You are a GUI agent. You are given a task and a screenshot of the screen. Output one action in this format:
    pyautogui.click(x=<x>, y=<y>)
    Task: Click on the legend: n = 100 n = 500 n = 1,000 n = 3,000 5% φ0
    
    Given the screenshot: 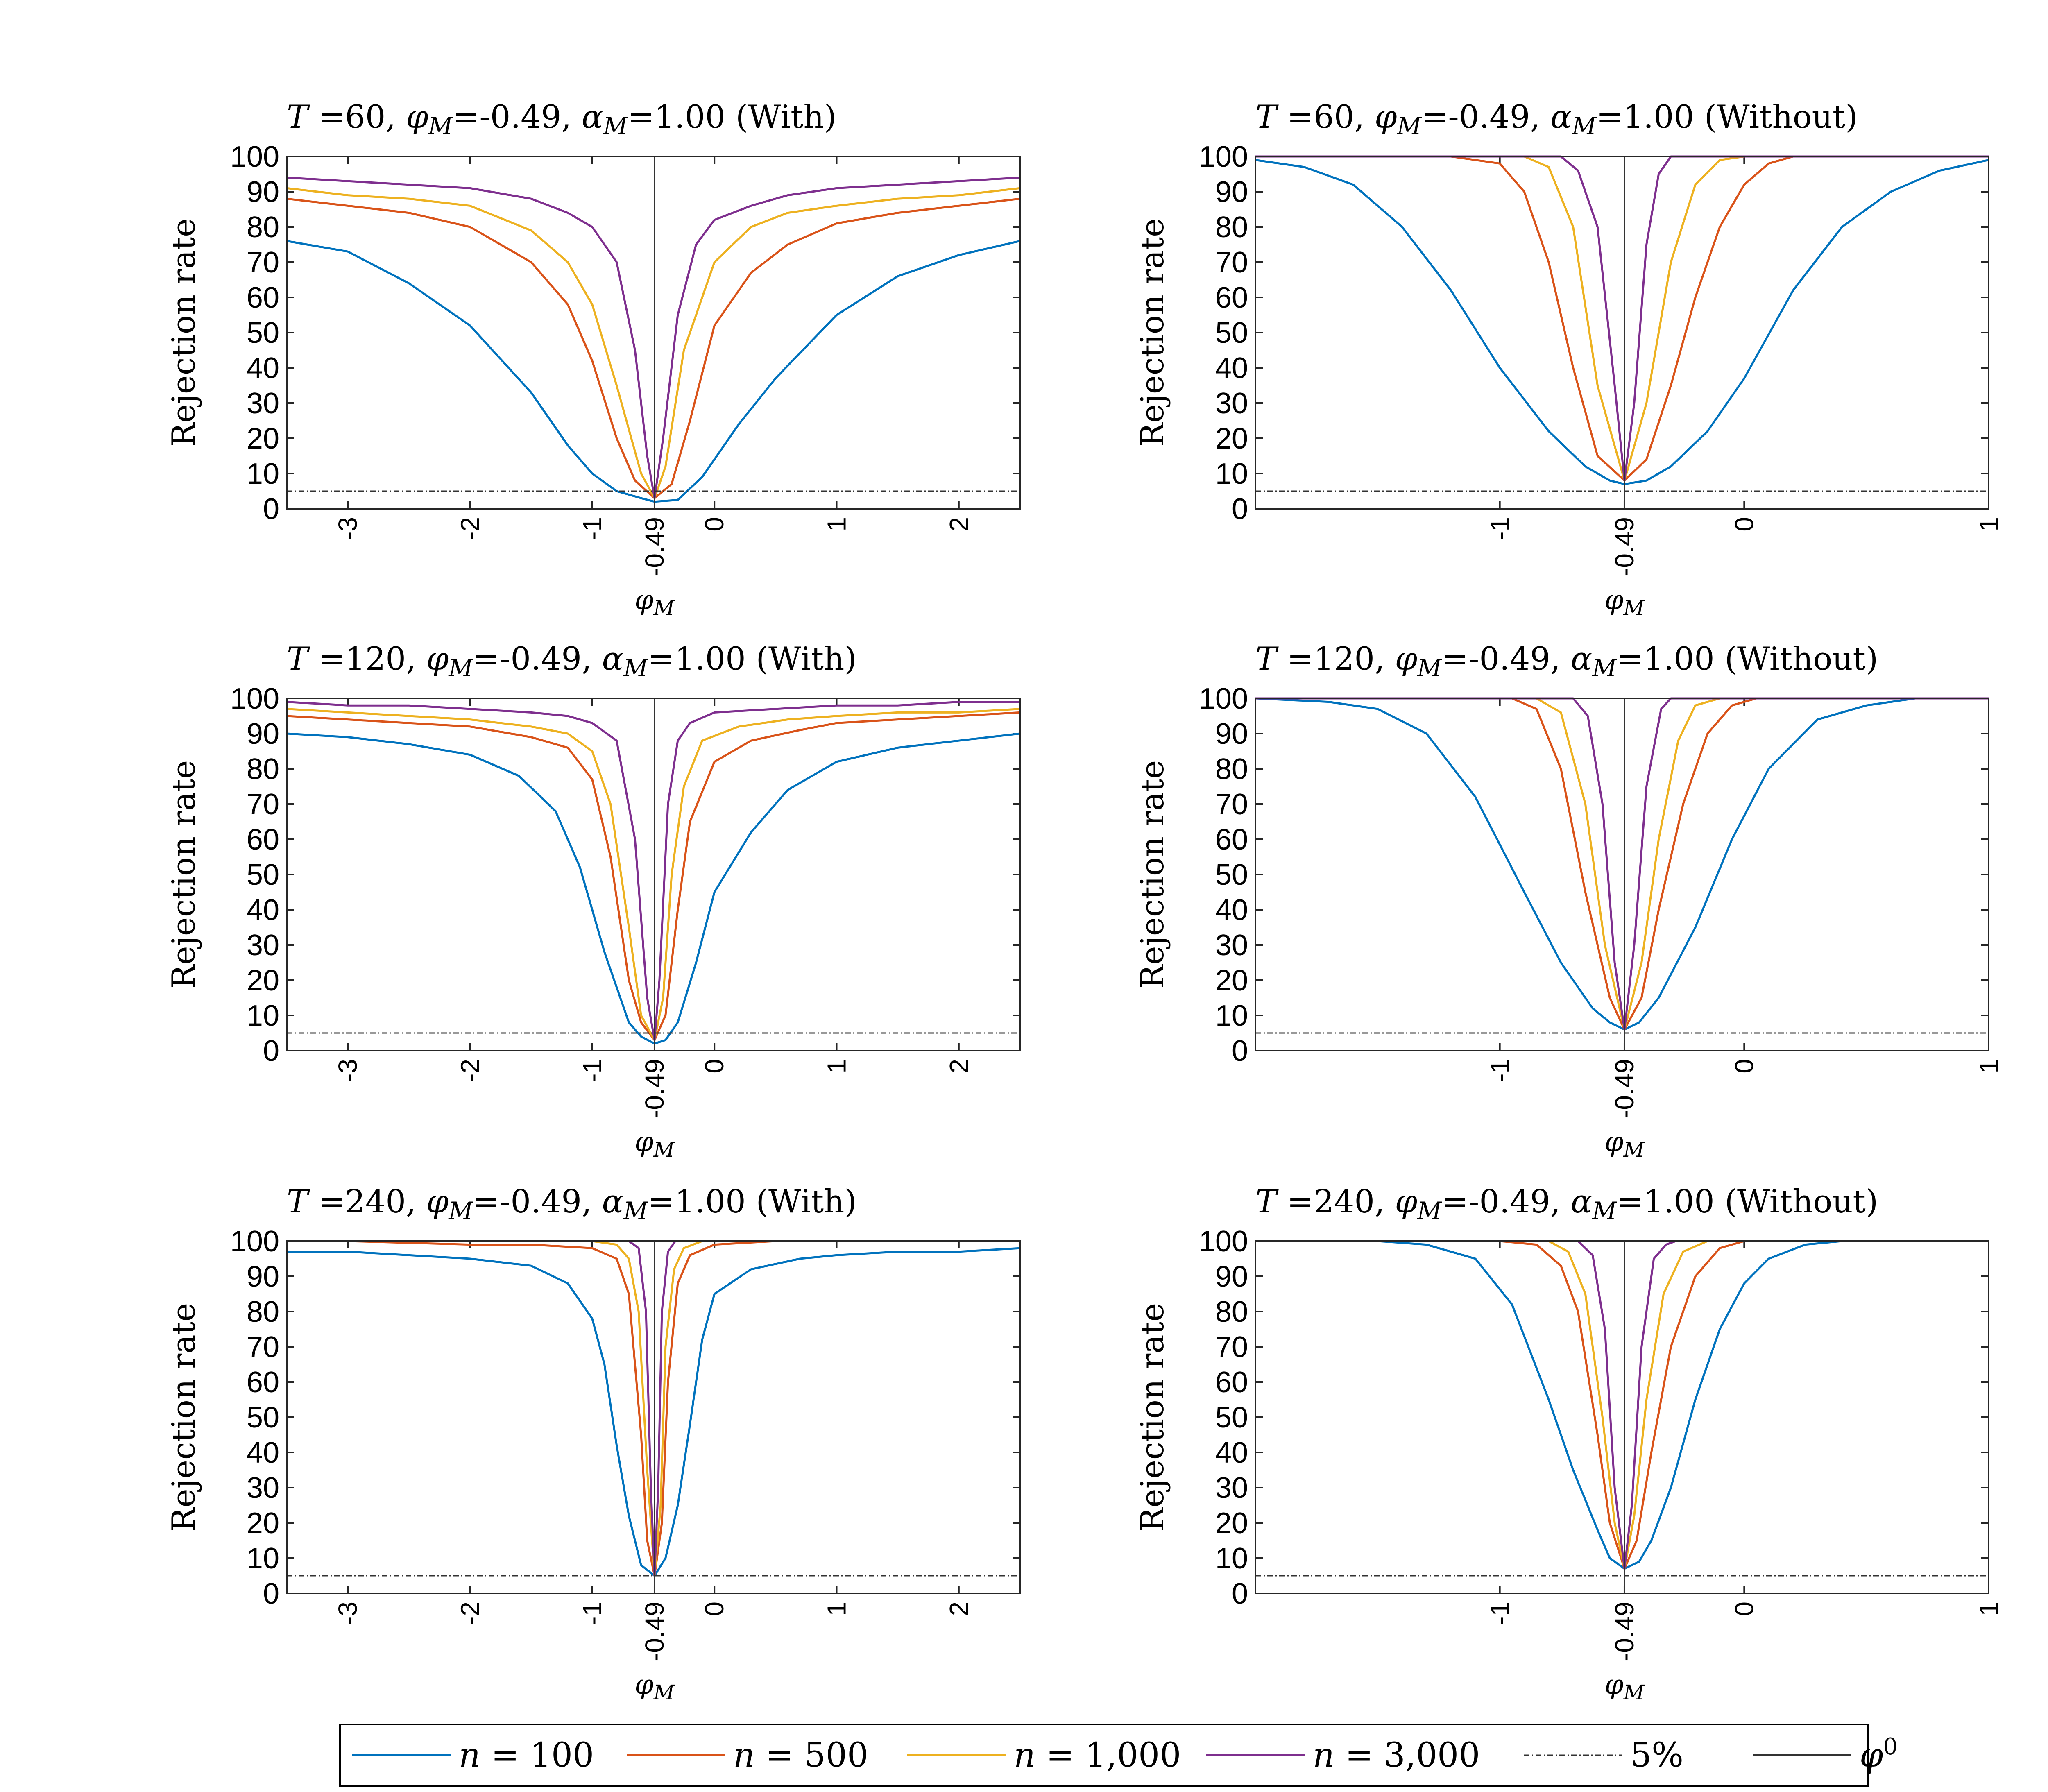 What is the action you would take?
    pyautogui.click(x=1118, y=1755)
    